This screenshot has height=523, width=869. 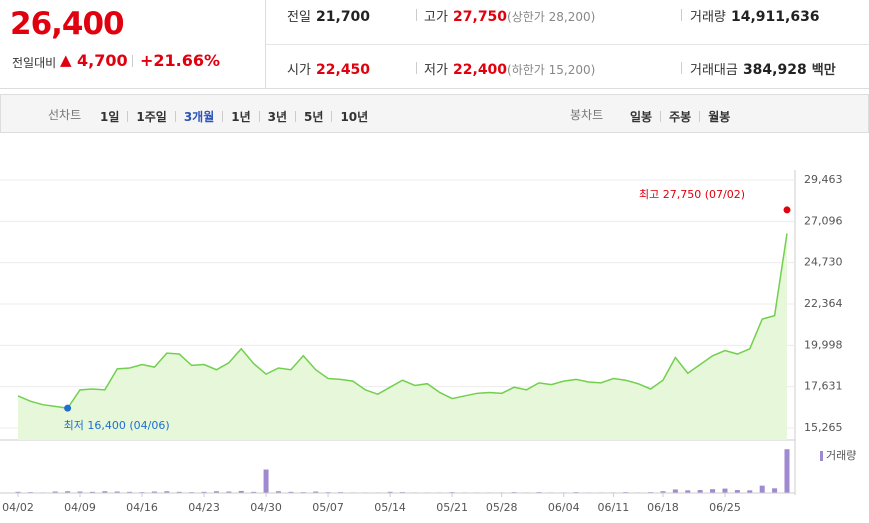 What do you see at coordinates (567, 88) in the screenshot?
I see `bottom-border` at bounding box center [567, 88].